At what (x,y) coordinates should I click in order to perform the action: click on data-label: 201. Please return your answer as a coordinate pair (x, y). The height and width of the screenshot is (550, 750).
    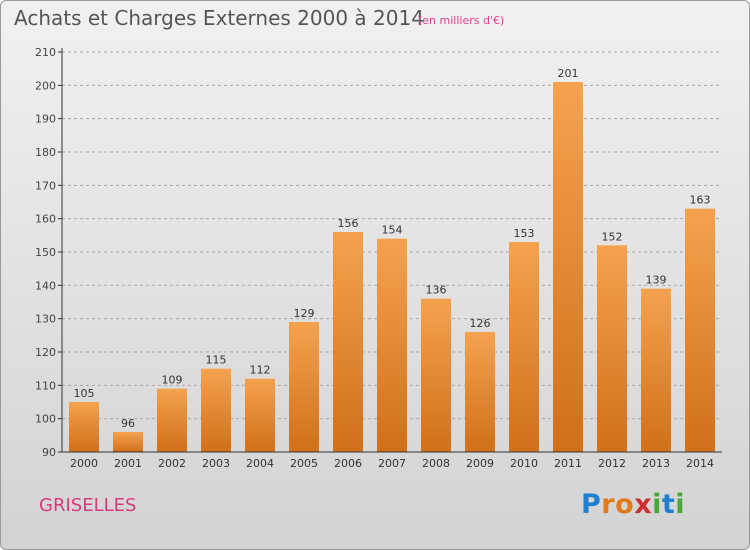
    Looking at the image, I should click on (568, 73).